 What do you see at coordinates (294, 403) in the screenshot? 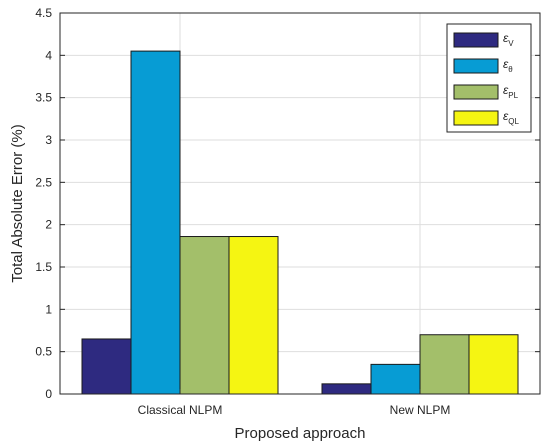
I see `x-axis-ticks: Classical NLPM New NLPM` at bounding box center [294, 403].